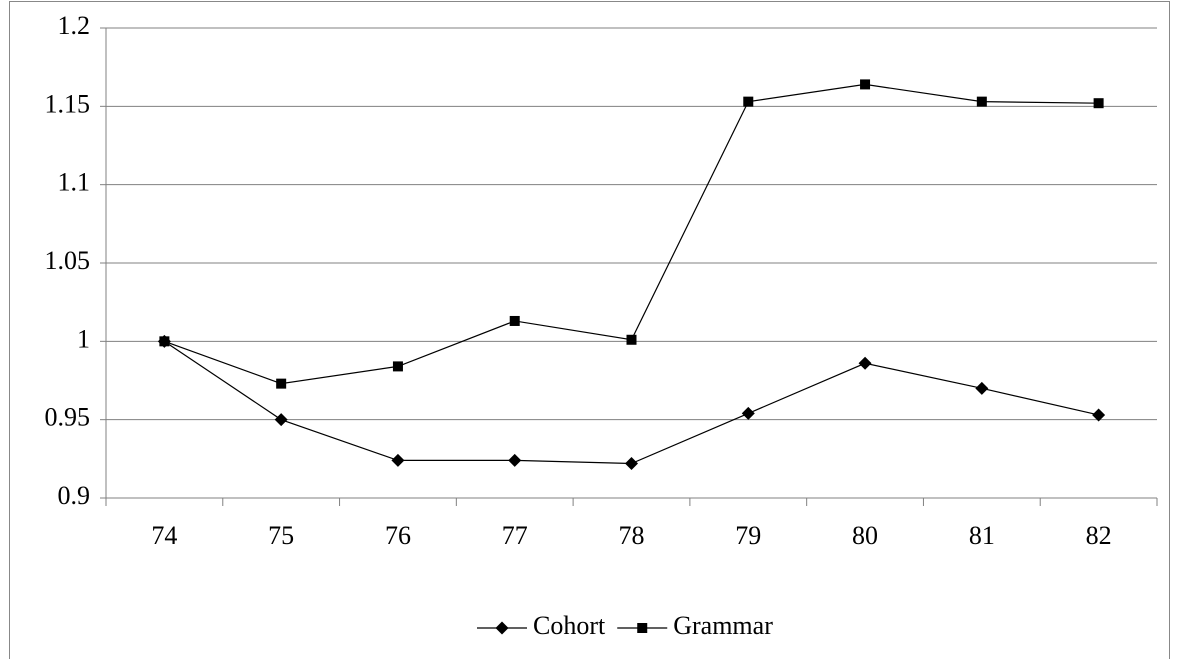 The height and width of the screenshot is (659, 1180). What do you see at coordinates (748, 535) in the screenshot?
I see `x-tick-label: 79` at bounding box center [748, 535].